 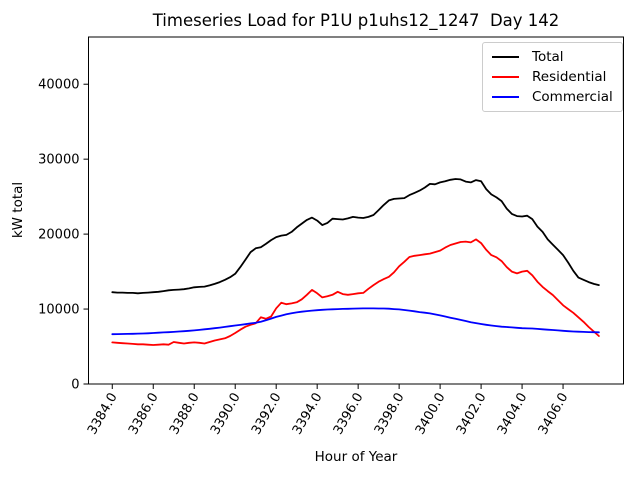 I want to click on legend-label-residential: Residential, so click(x=569, y=77).